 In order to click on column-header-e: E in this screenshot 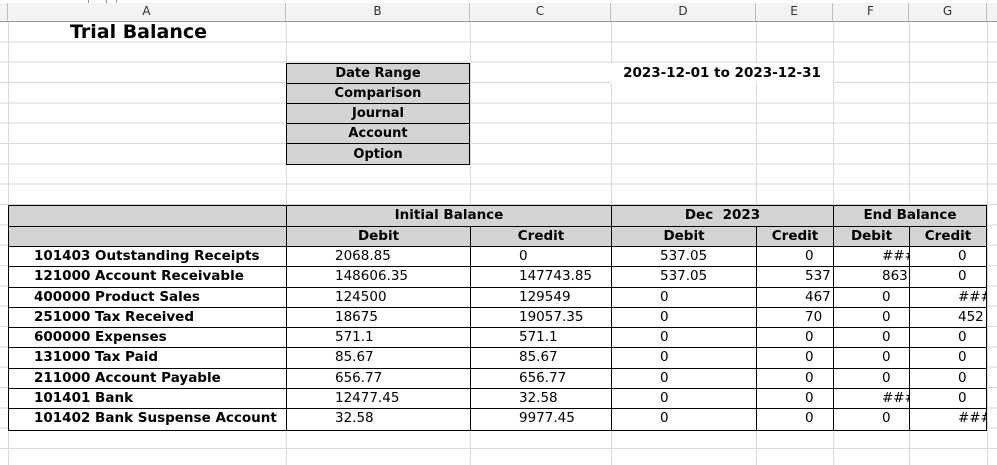, I will do `click(794, 12)`.